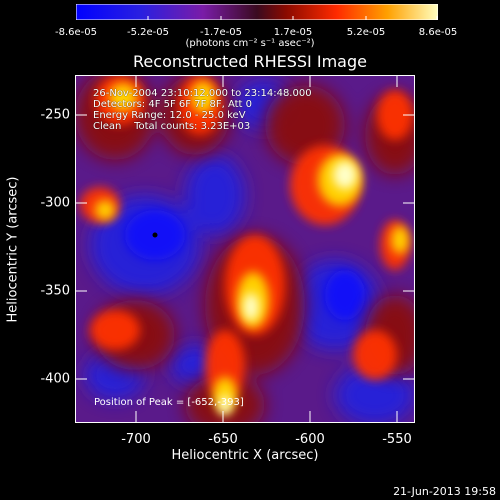  What do you see at coordinates (55, 203) in the screenshot?
I see `y-tick-label: -300` at bounding box center [55, 203].